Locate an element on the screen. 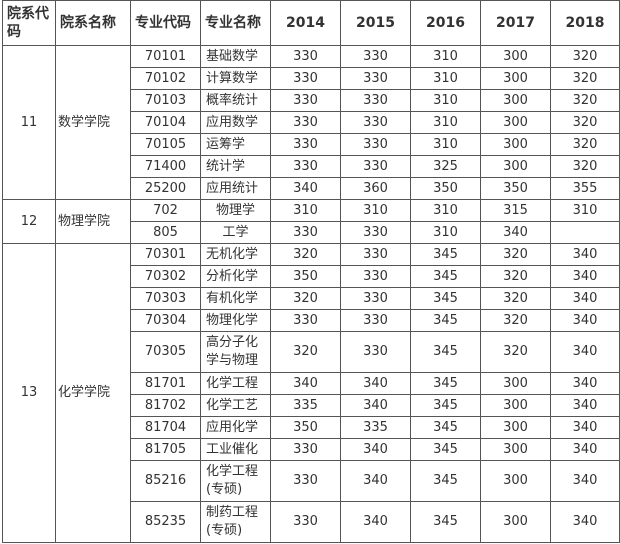 This screenshot has height=544, width=620. major-code-cell: 70105 is located at coordinates (165, 144).